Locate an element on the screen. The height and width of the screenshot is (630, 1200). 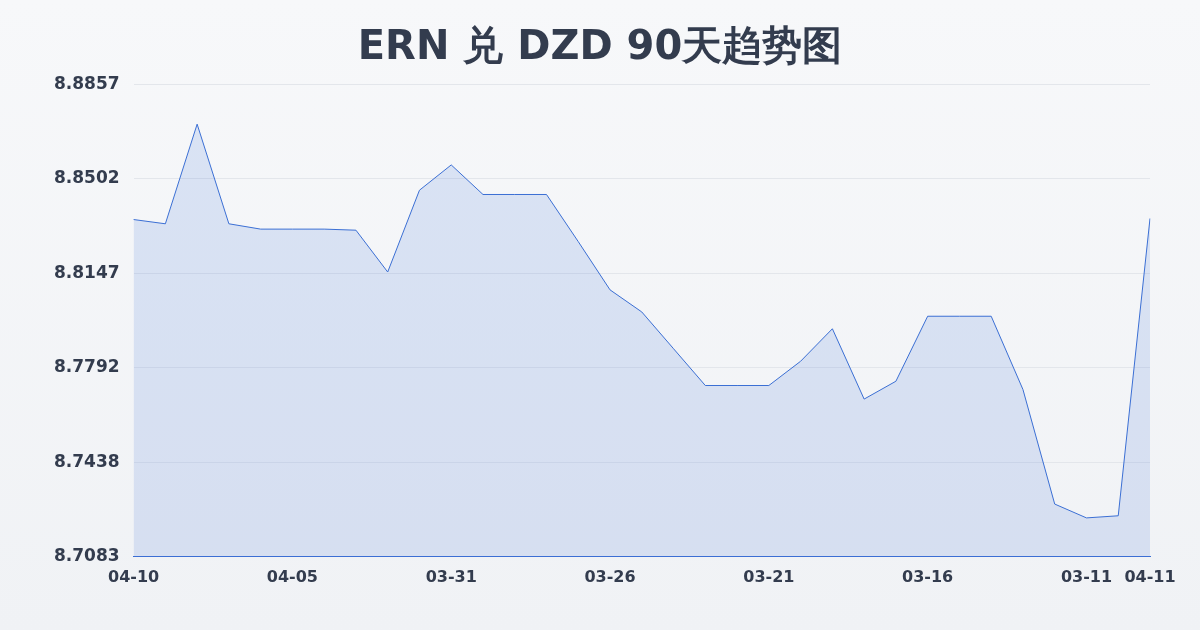
x-tick-label: 04-11 is located at coordinates (1150, 576).